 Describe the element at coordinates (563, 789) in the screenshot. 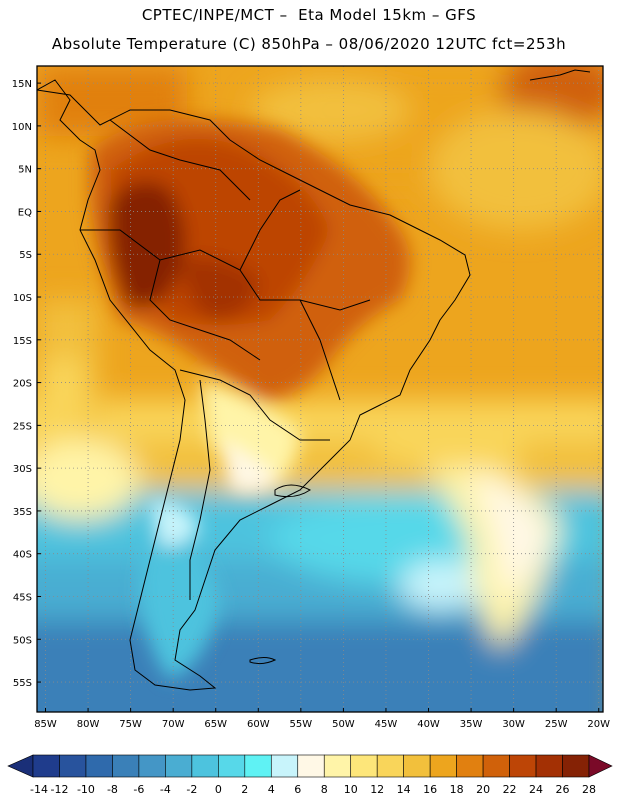

I see `colorbar-label: 26` at that location.